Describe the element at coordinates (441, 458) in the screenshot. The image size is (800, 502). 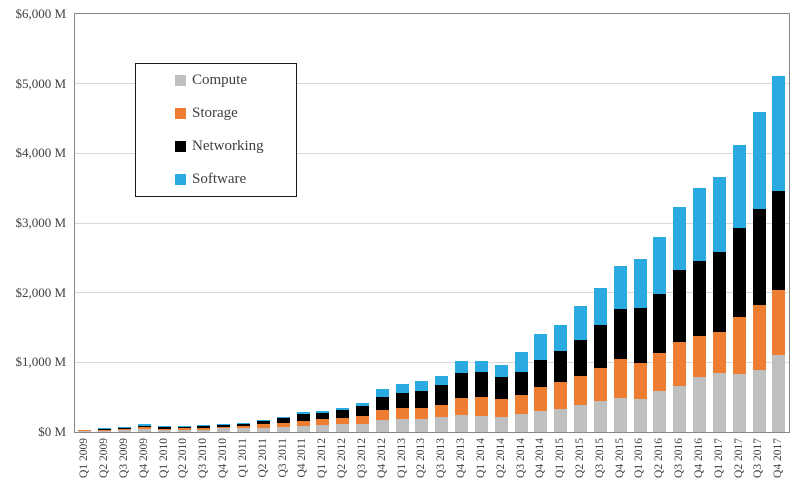
I see `x-label-q3-2013: Q3 2013` at that location.